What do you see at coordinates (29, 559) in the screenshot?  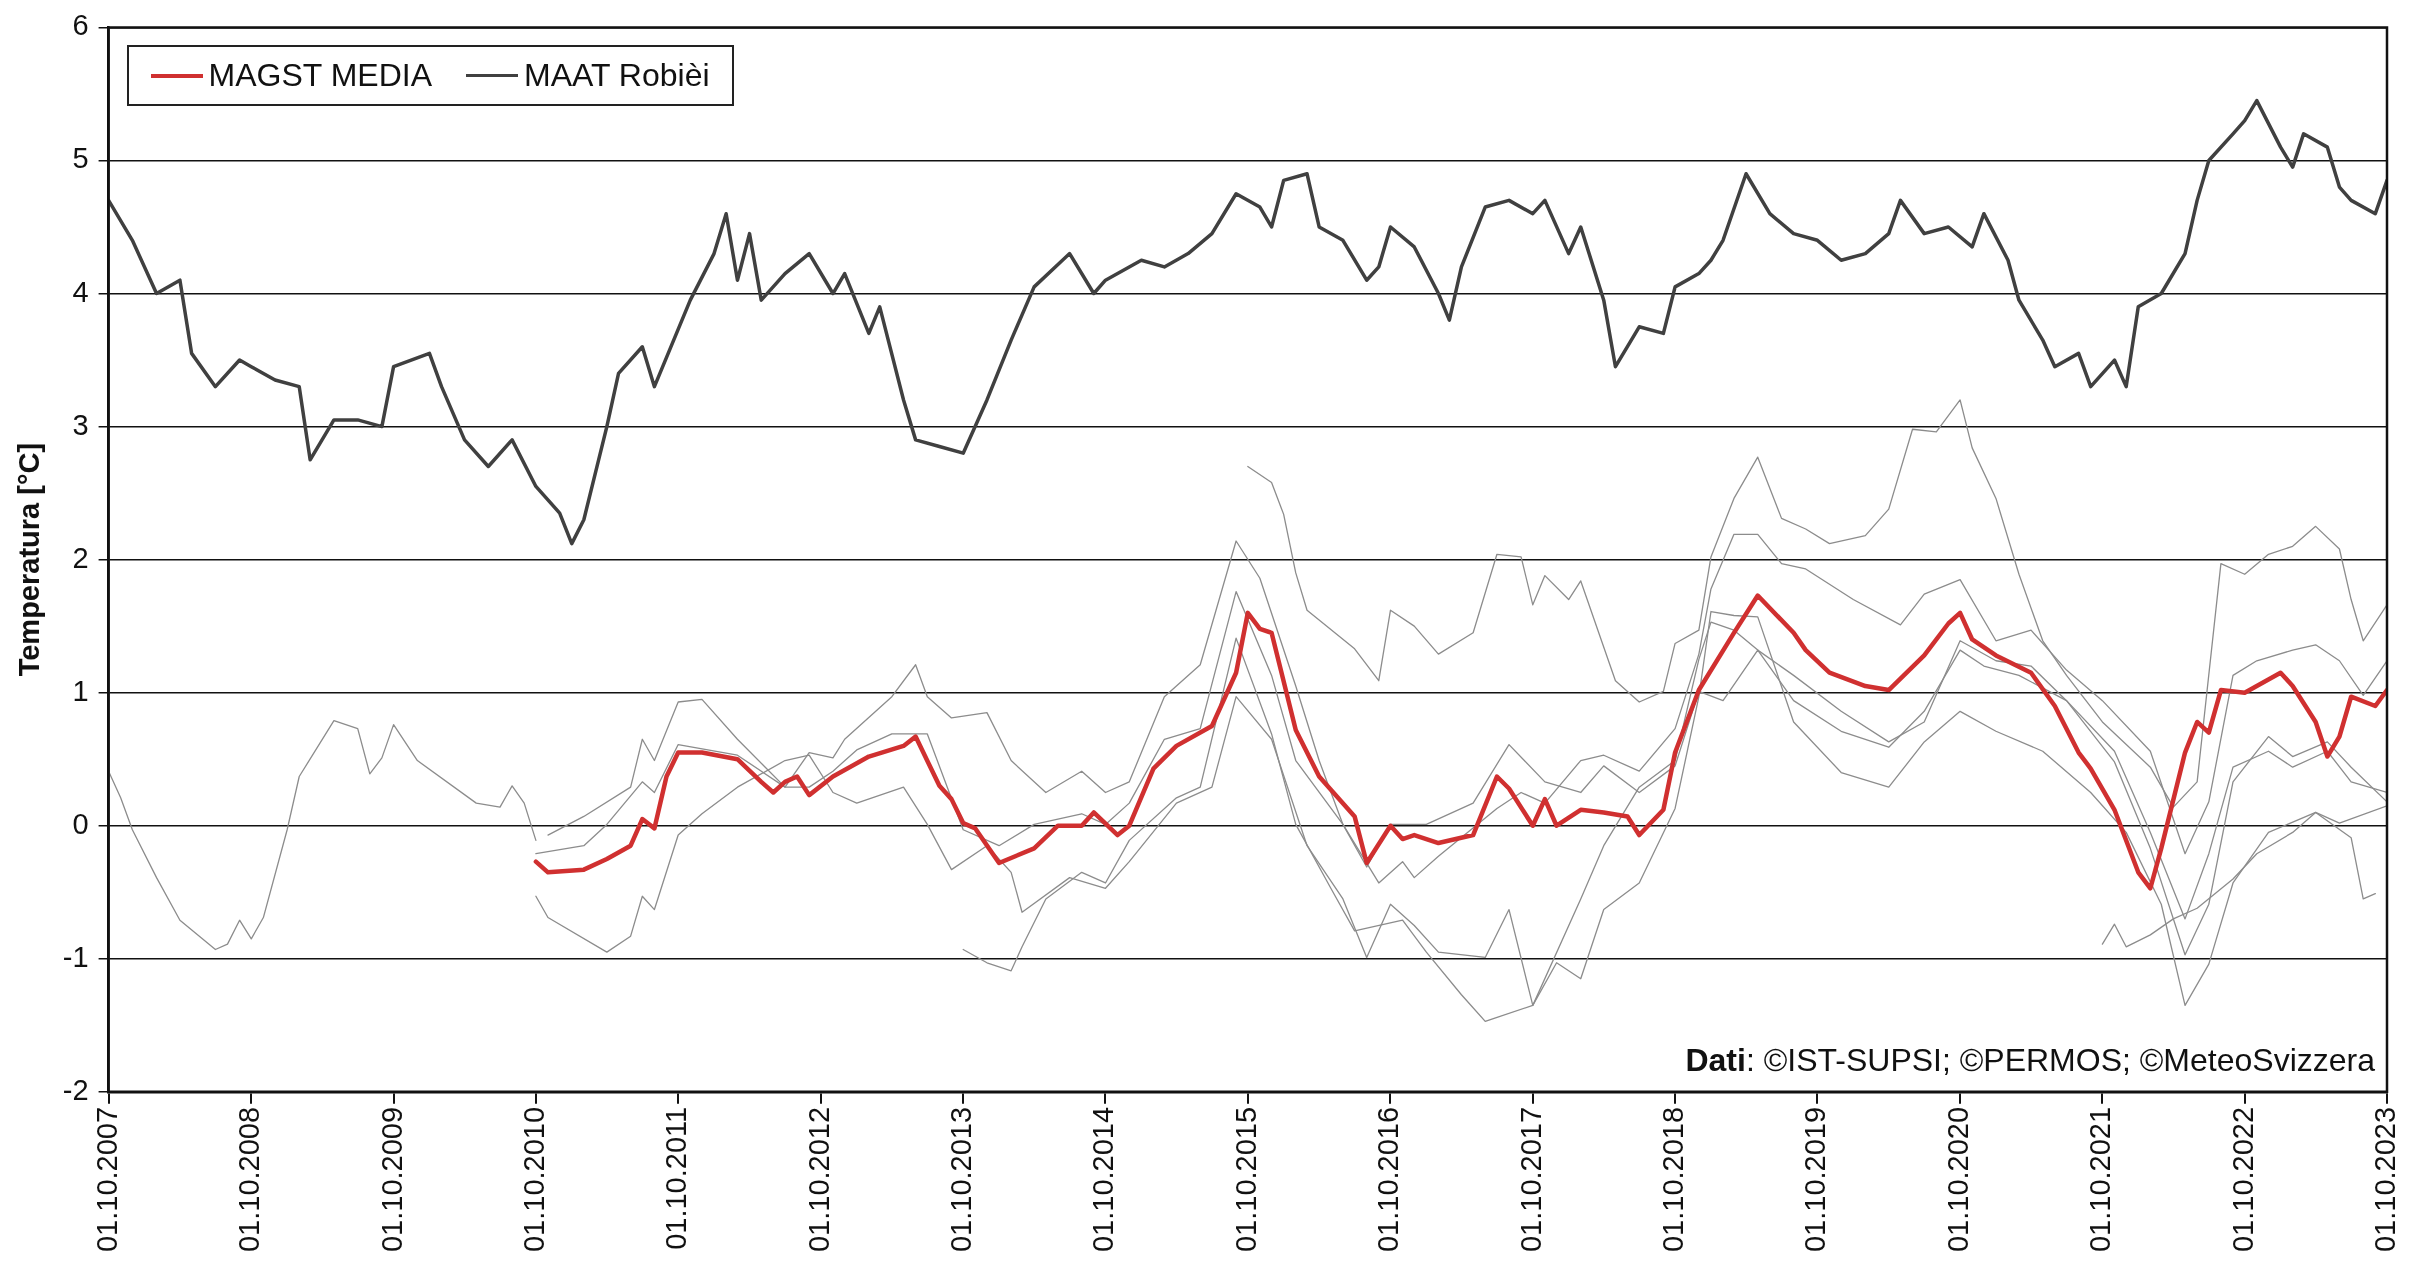 I see `y-axis-title: Temperatura [°C]` at bounding box center [29, 559].